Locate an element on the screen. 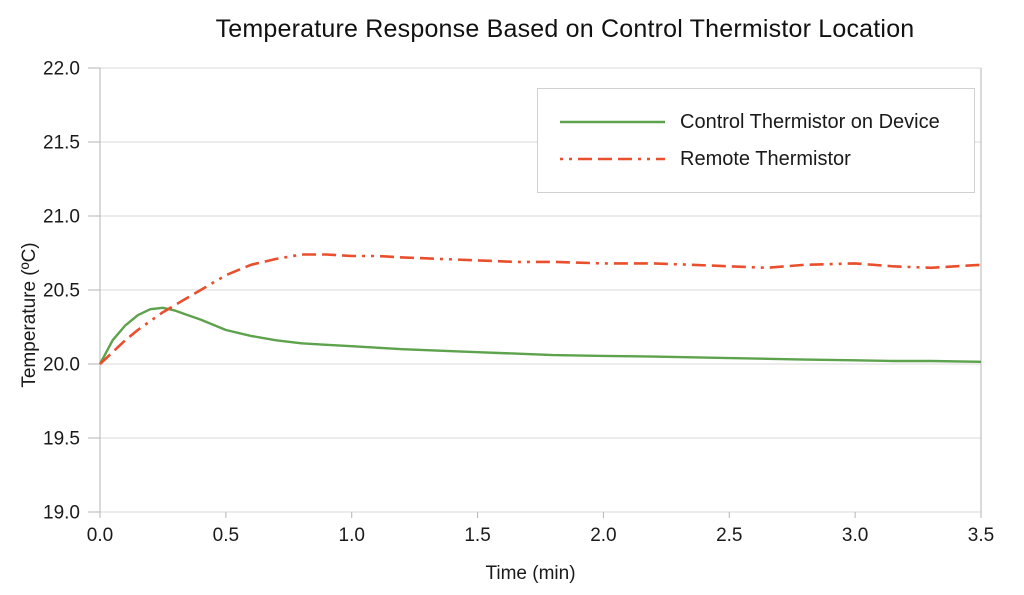 The width and height of the screenshot is (1024, 595). legend-item-remote-thermistor: Remote Thermistor is located at coordinates (767, 159).